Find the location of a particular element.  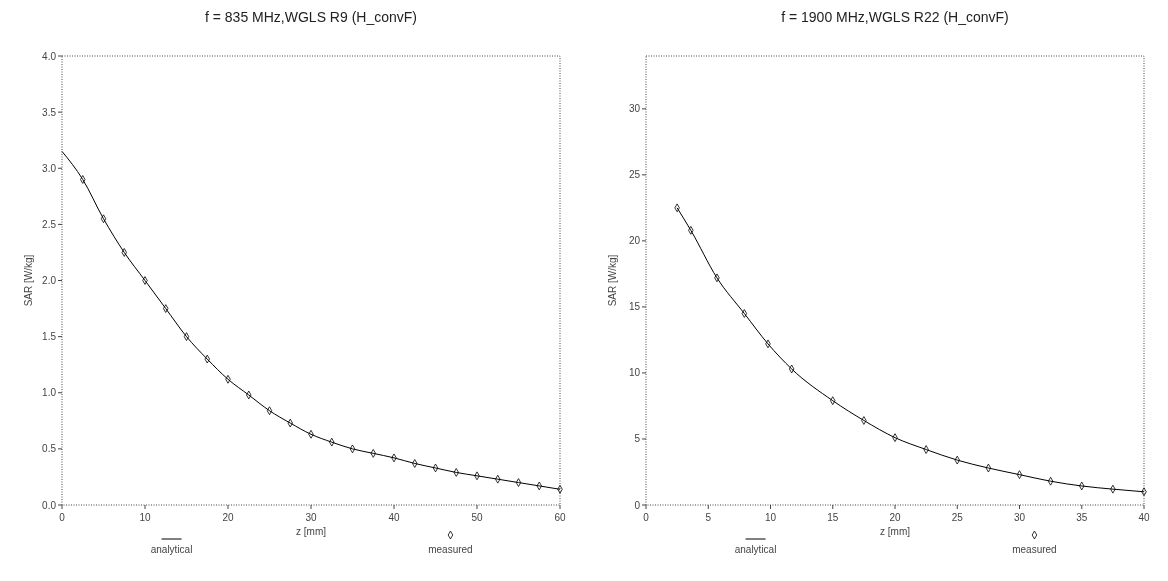

y-tick-label: 2.5 is located at coordinates (49, 224).